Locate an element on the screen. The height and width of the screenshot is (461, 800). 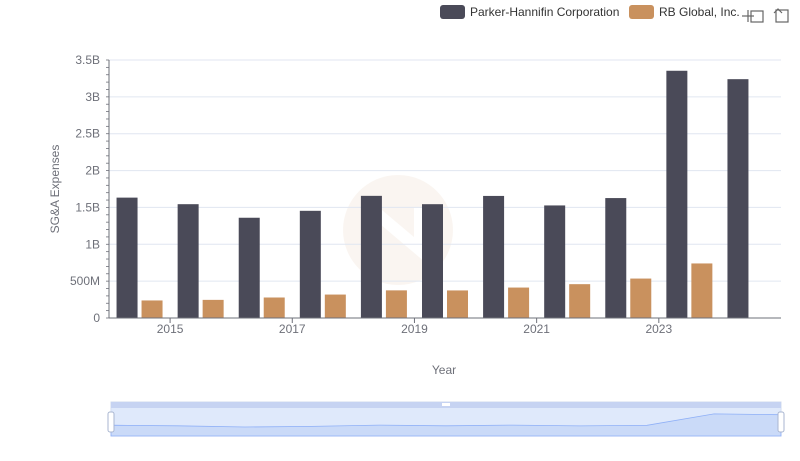
y-tick-label: 2B is located at coordinates (92, 171).